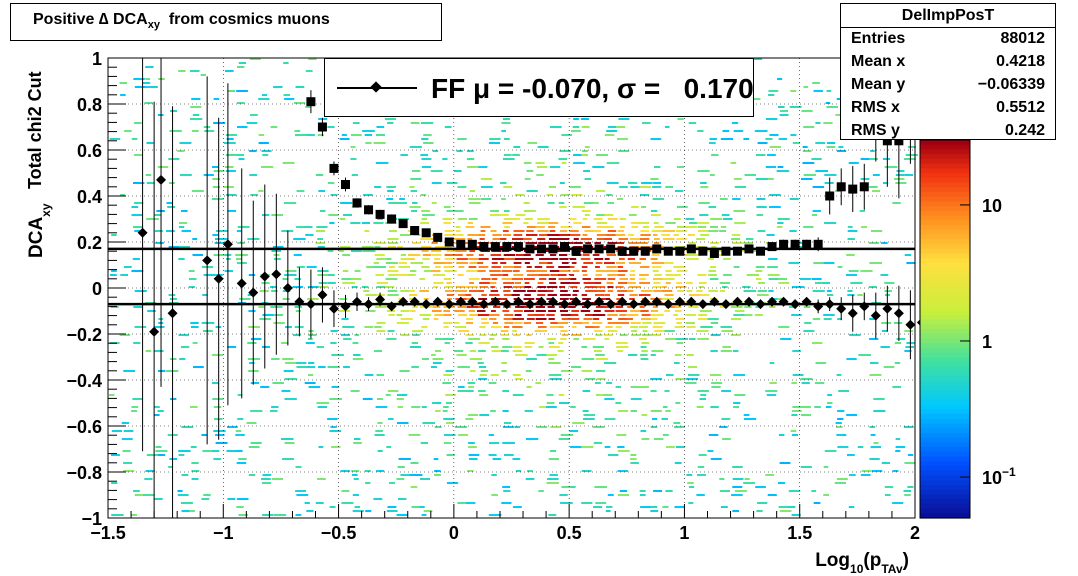 The image size is (1078, 576). What do you see at coordinates (948, 16) in the screenshot?
I see `stats-histogram-name: DelImpPosT` at bounding box center [948, 16].